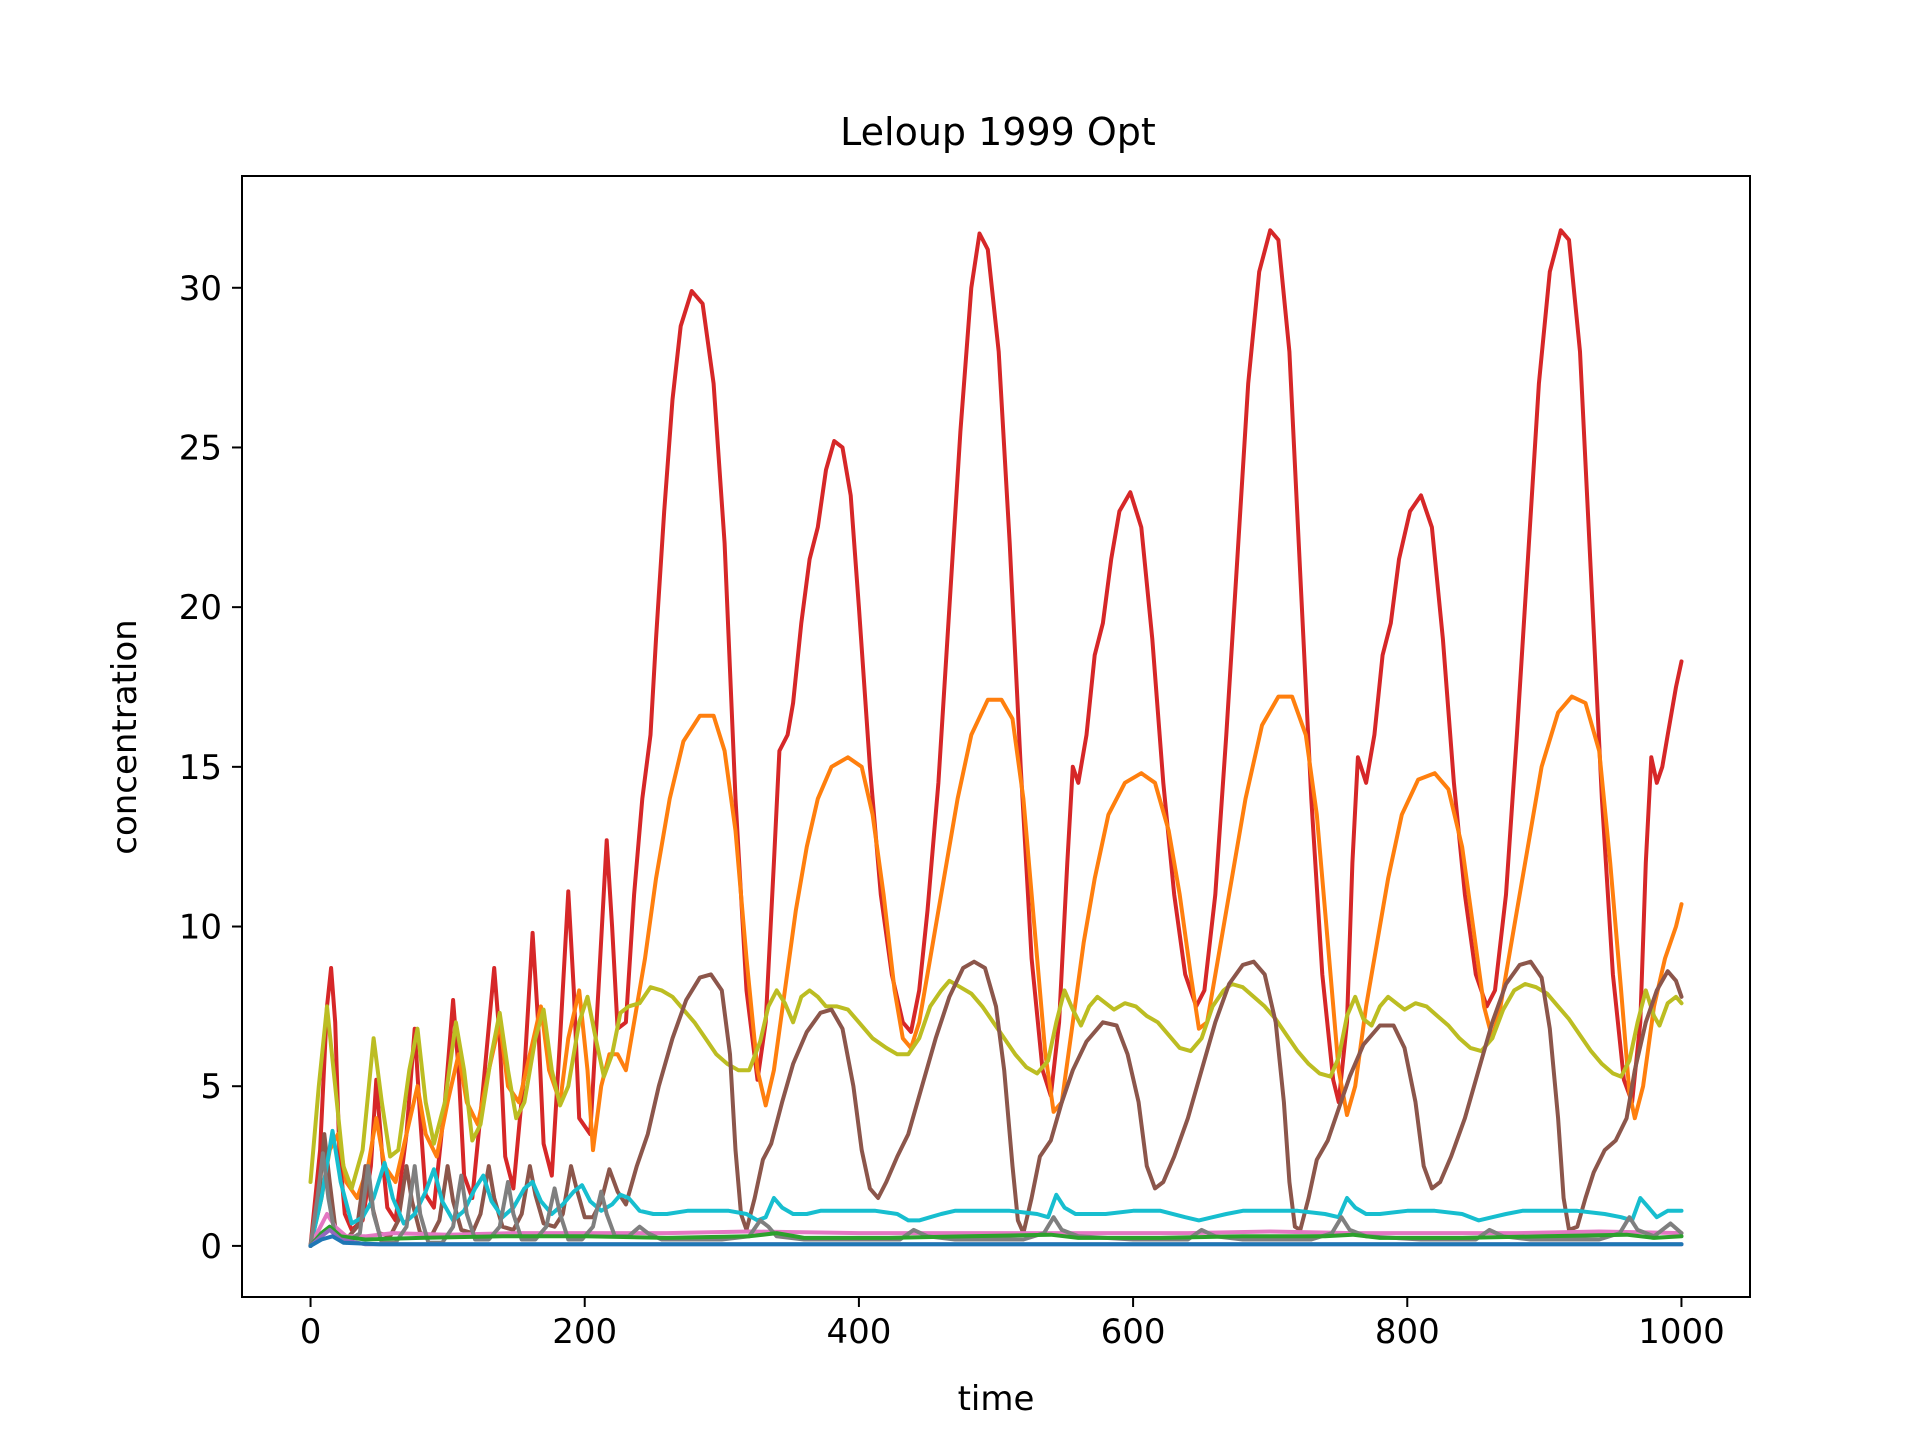  Describe the element at coordinates (125, 736) in the screenshot. I see `y-axis-label: concentration` at that location.